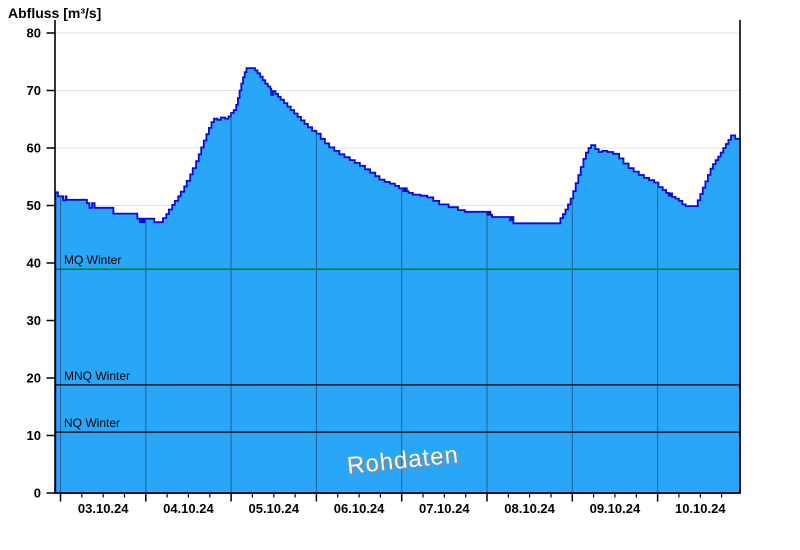  Describe the element at coordinates (34, 33) in the screenshot. I see `y-tick-label: 80` at that location.